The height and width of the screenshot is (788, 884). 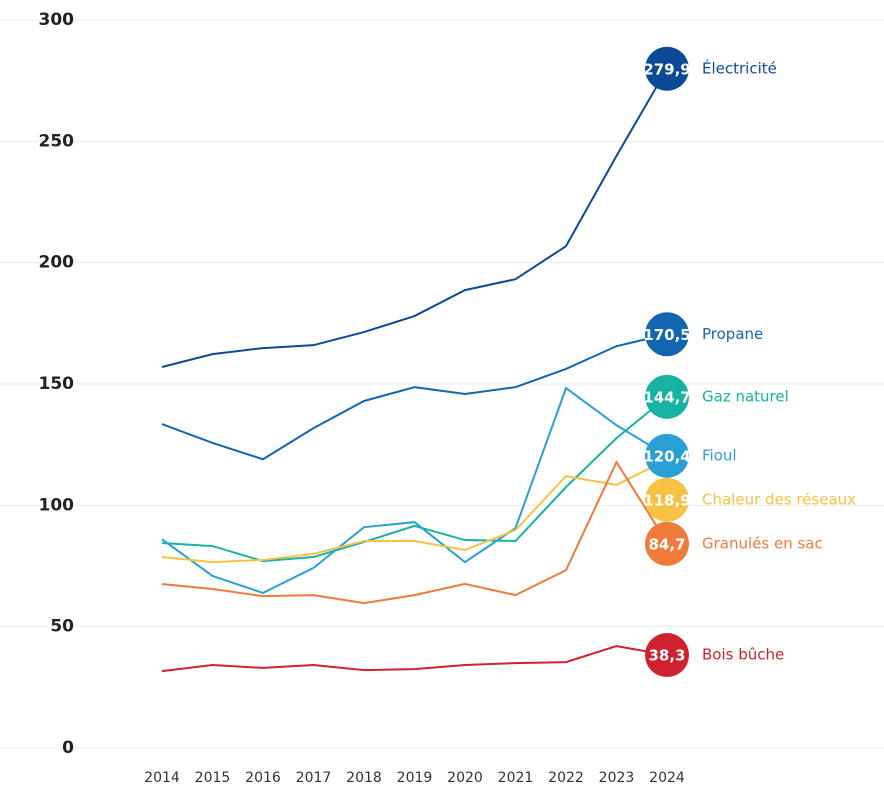 What do you see at coordinates (57, 505) in the screenshot?
I see `y-tick-label: 100` at bounding box center [57, 505].